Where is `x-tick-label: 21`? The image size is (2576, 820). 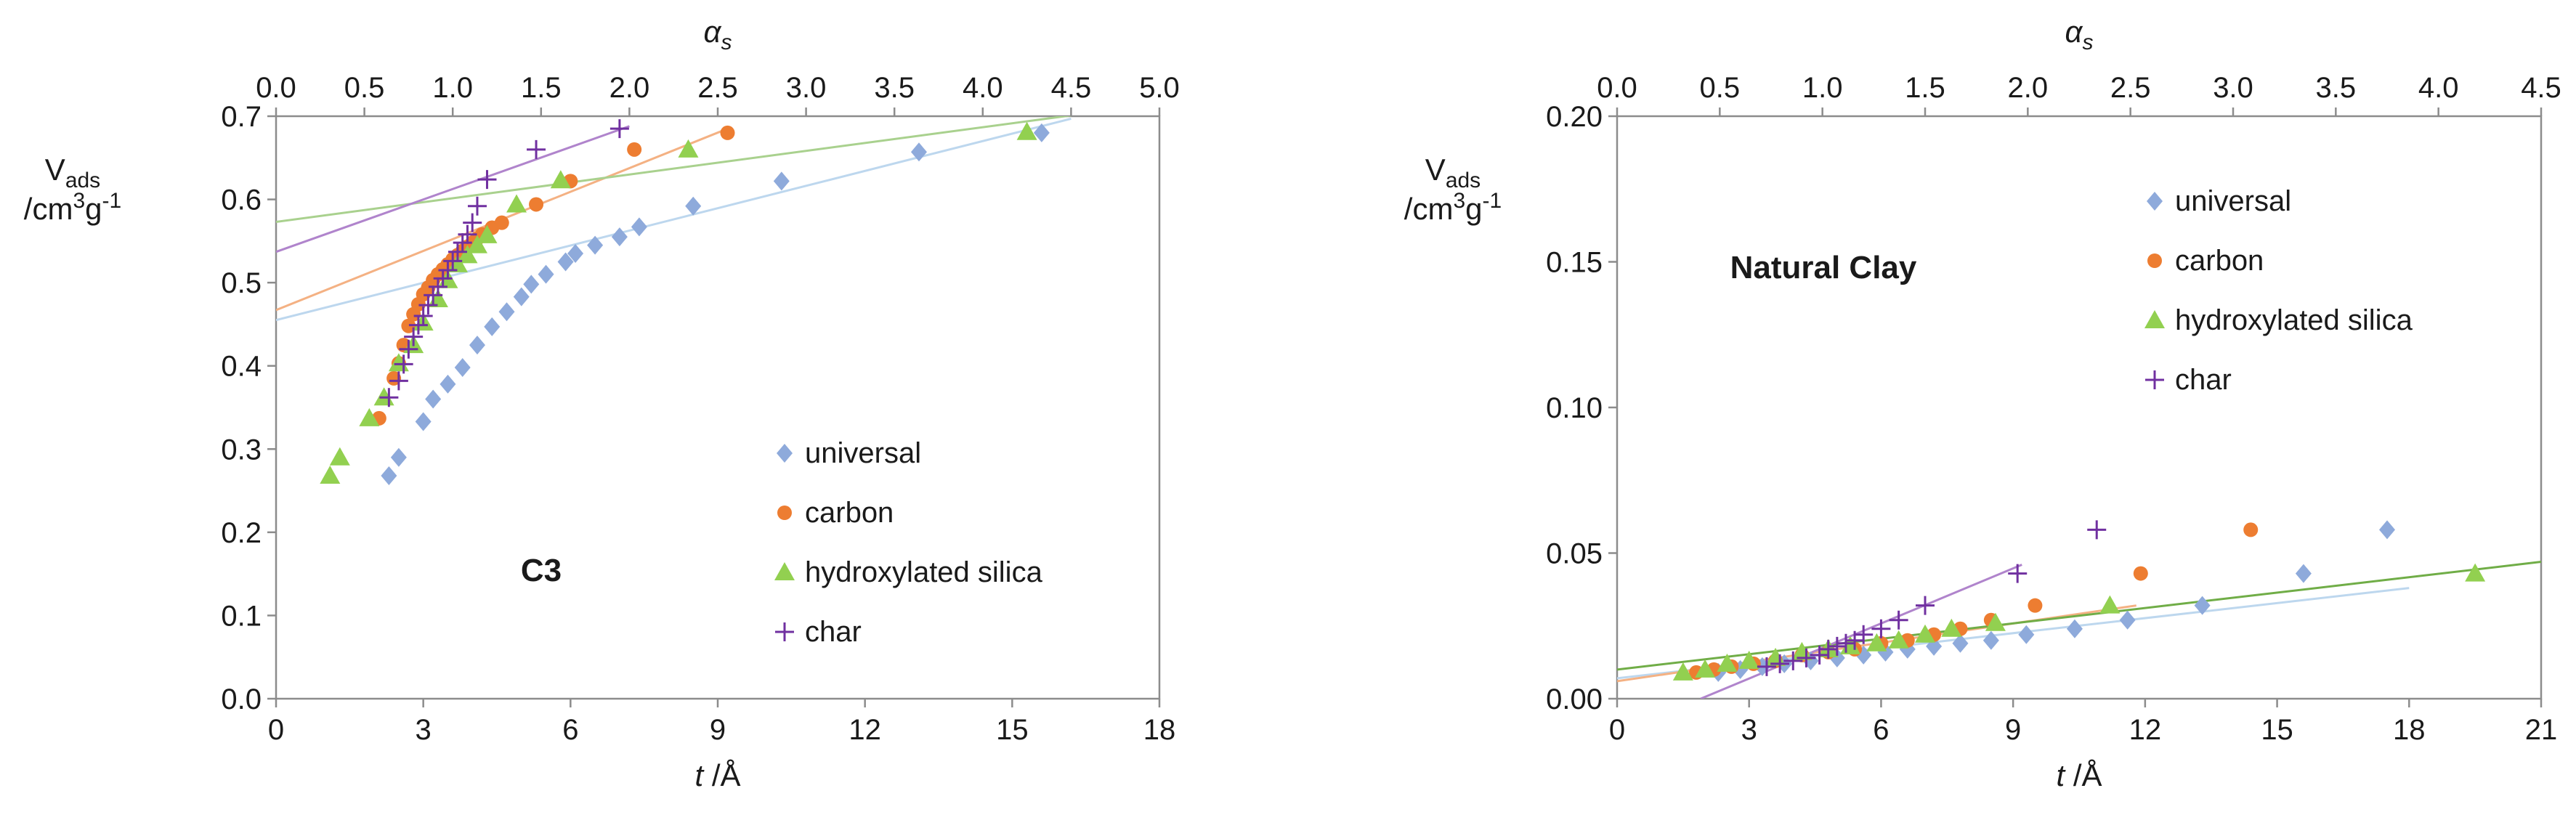
x-tick-label: 21 is located at coordinates (2541, 730).